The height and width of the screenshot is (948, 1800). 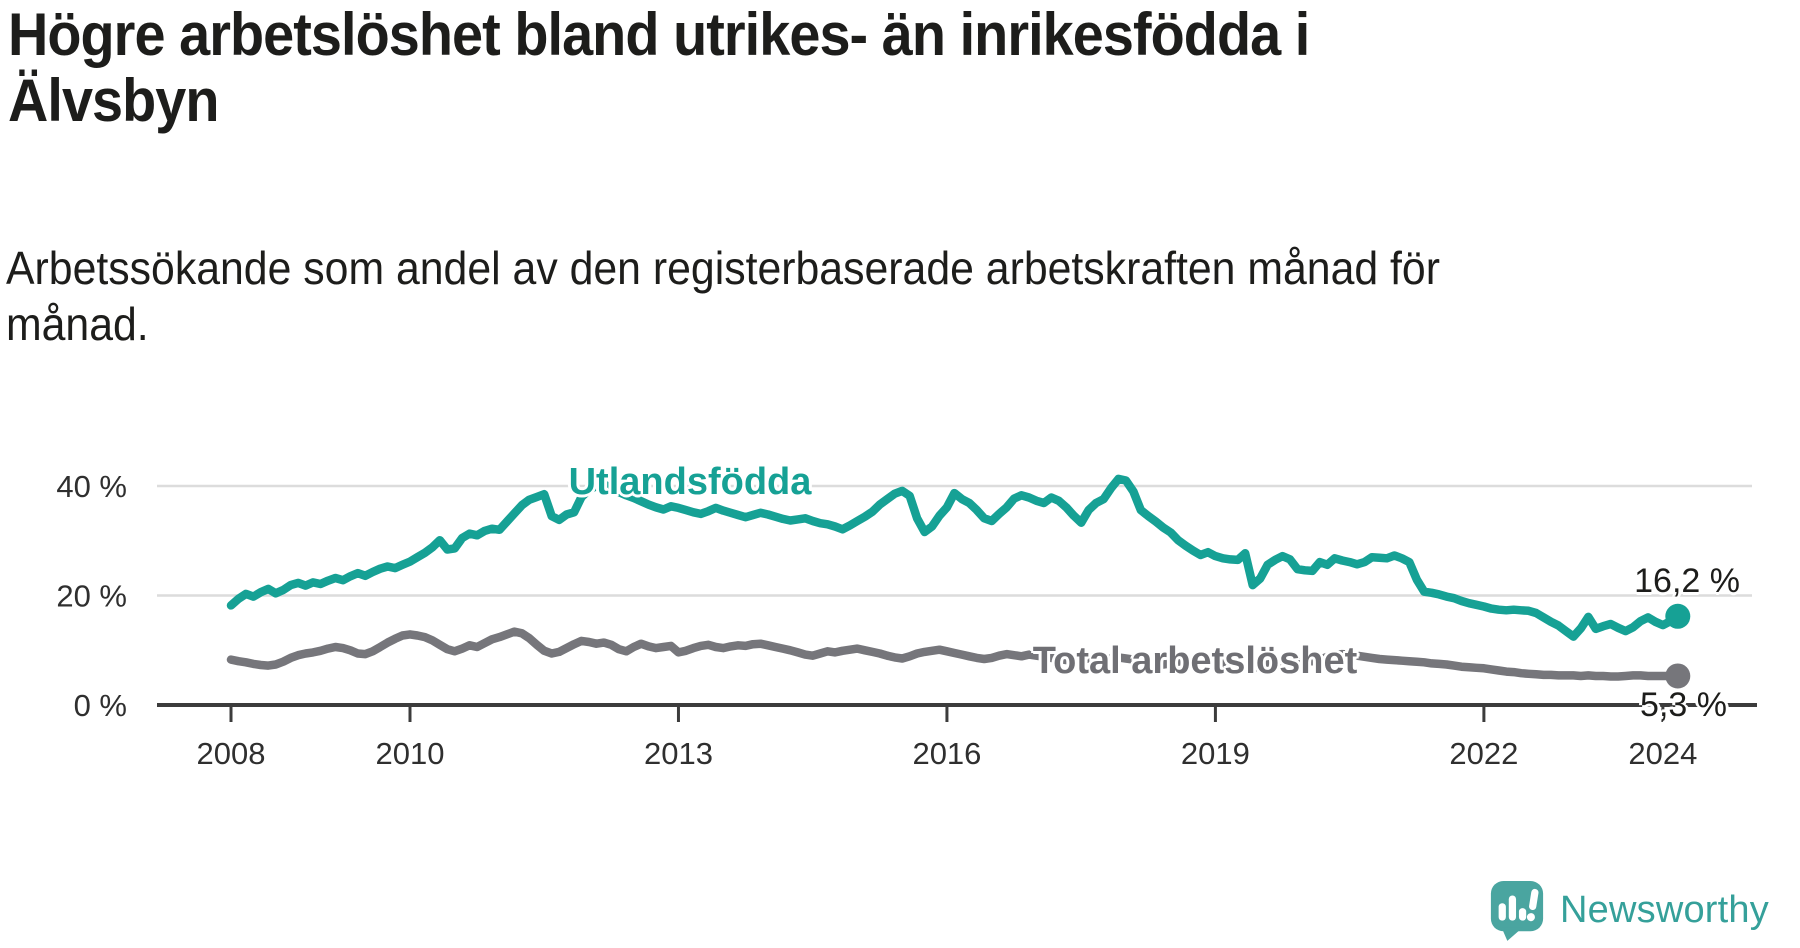 I want to click on series-label-utlandsfodda: Utlandsfödda, so click(x=690, y=482).